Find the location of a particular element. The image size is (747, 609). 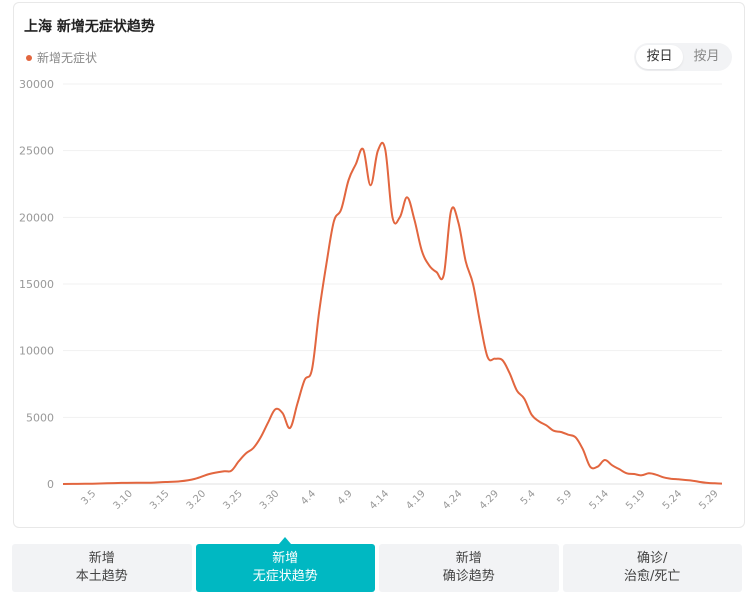

x-tick-label: 5.4 is located at coordinates (528, 497).